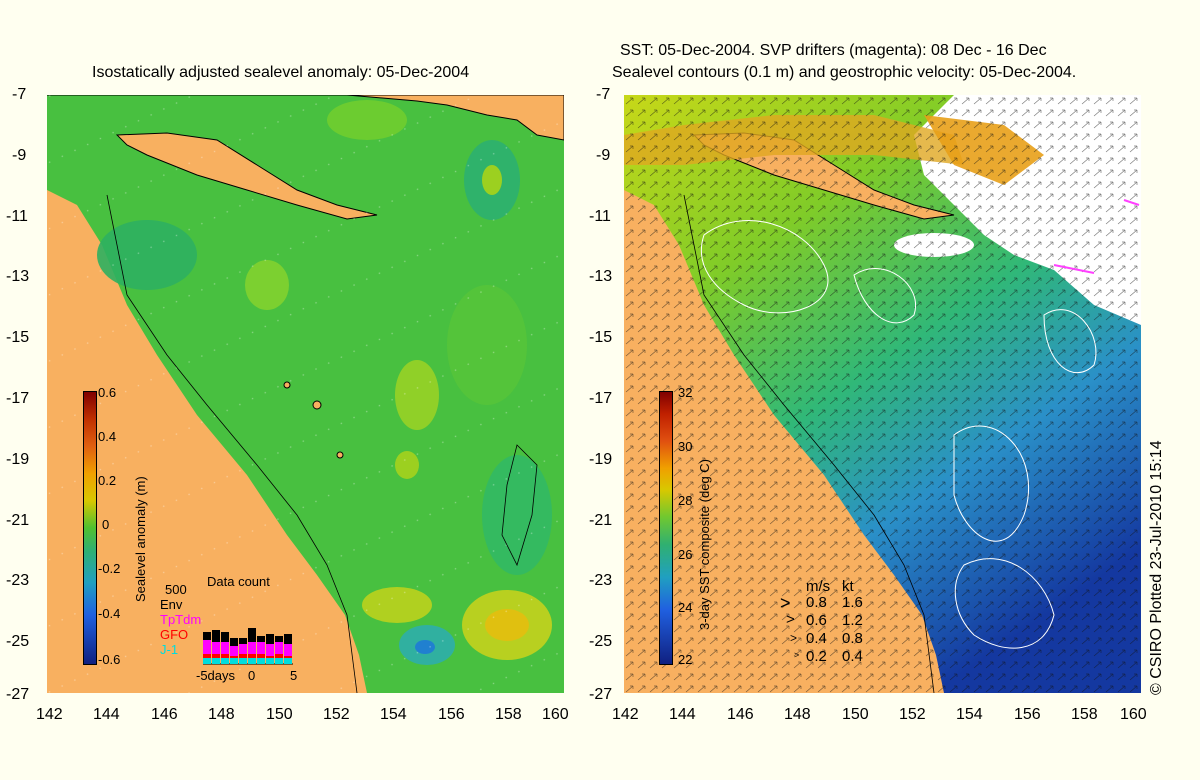  Describe the element at coordinates (603, 155) in the screenshot. I see `y-tick: -9` at that location.